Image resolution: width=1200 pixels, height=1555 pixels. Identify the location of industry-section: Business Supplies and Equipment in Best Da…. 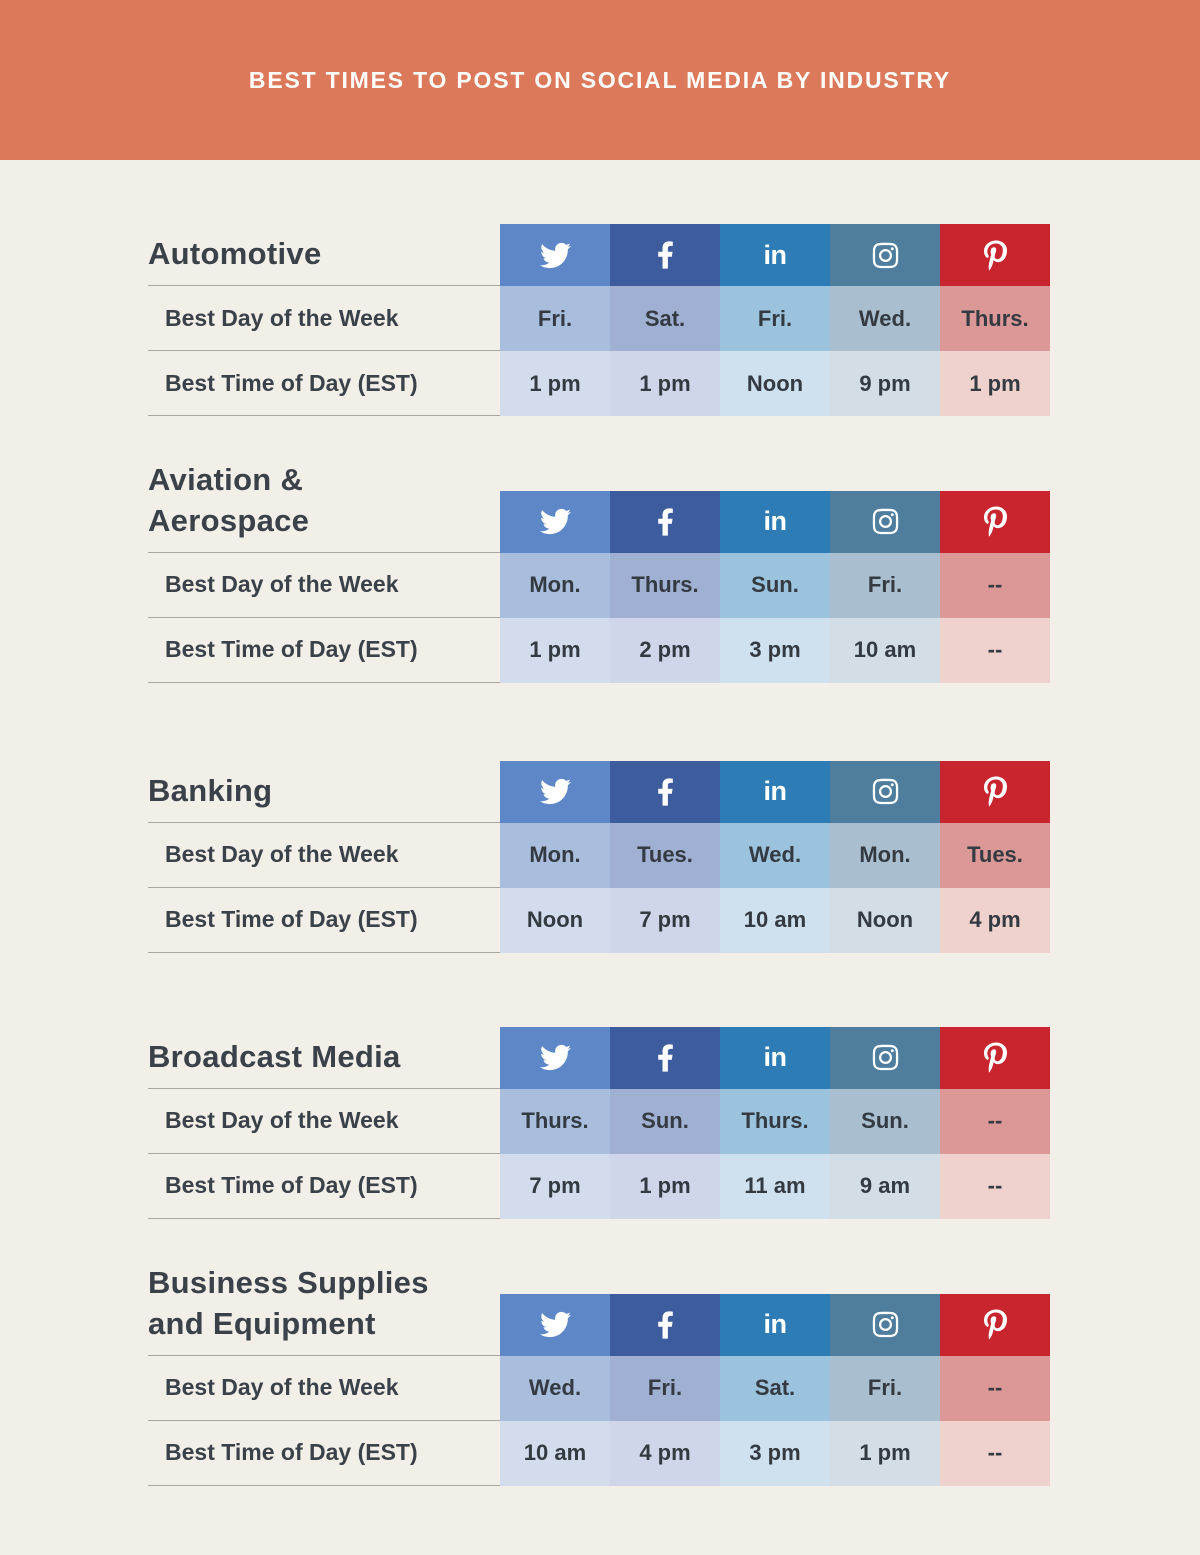
(674, 1374).